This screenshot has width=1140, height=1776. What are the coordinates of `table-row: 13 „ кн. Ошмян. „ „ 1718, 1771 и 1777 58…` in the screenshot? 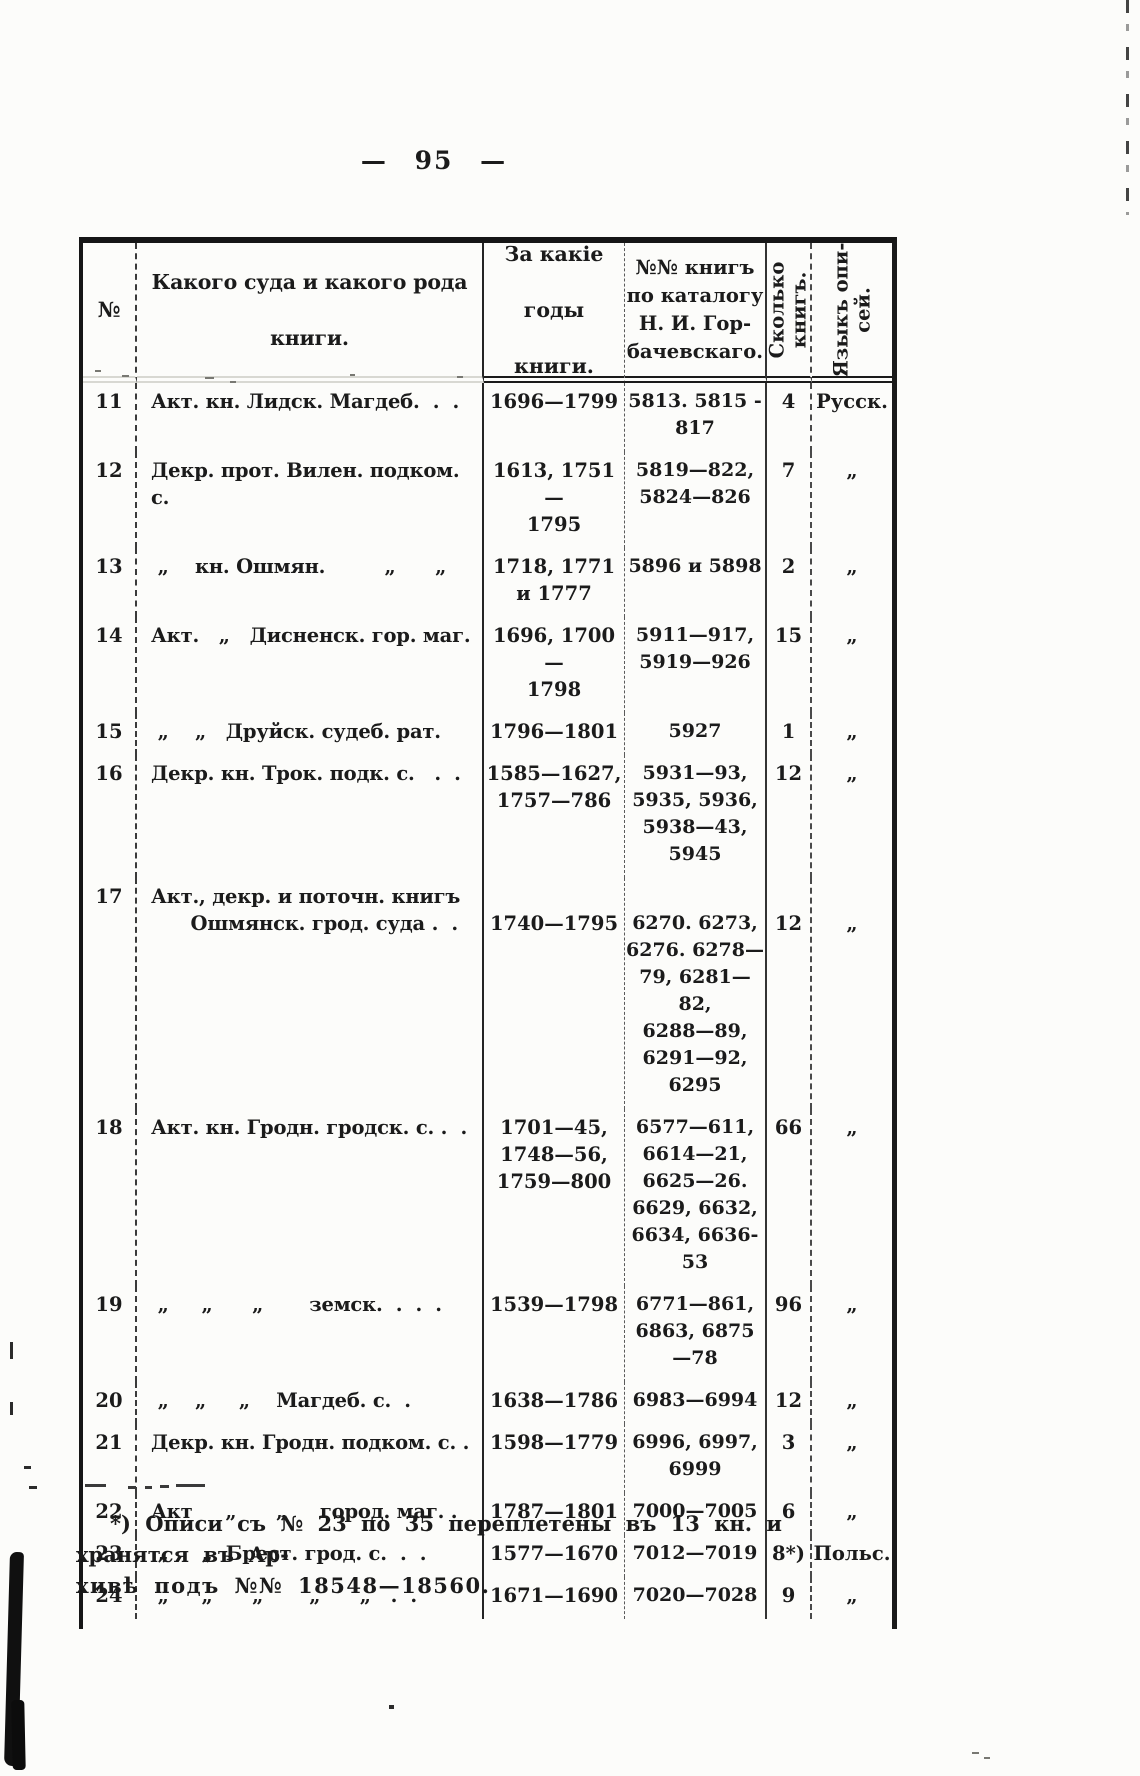 It's located at (487, 582).